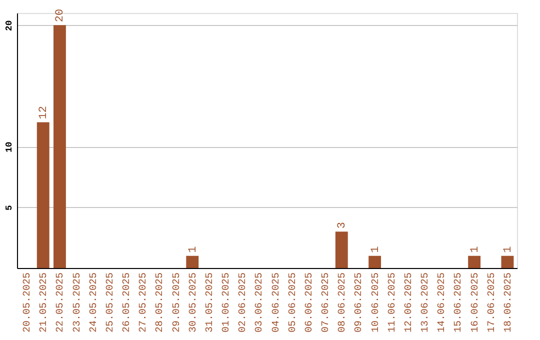  Describe the element at coordinates (94, 302) in the screenshot. I see `x-tick-label: 24.05.2025` at that location.